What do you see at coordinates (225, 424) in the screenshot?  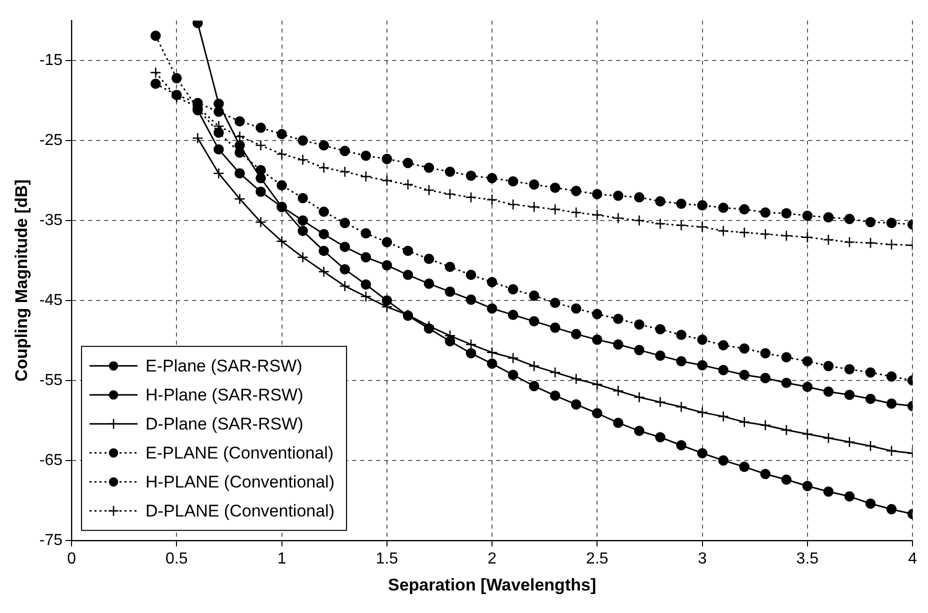 I see `legend-label: D-Plane (SAR-RSW)` at bounding box center [225, 424].